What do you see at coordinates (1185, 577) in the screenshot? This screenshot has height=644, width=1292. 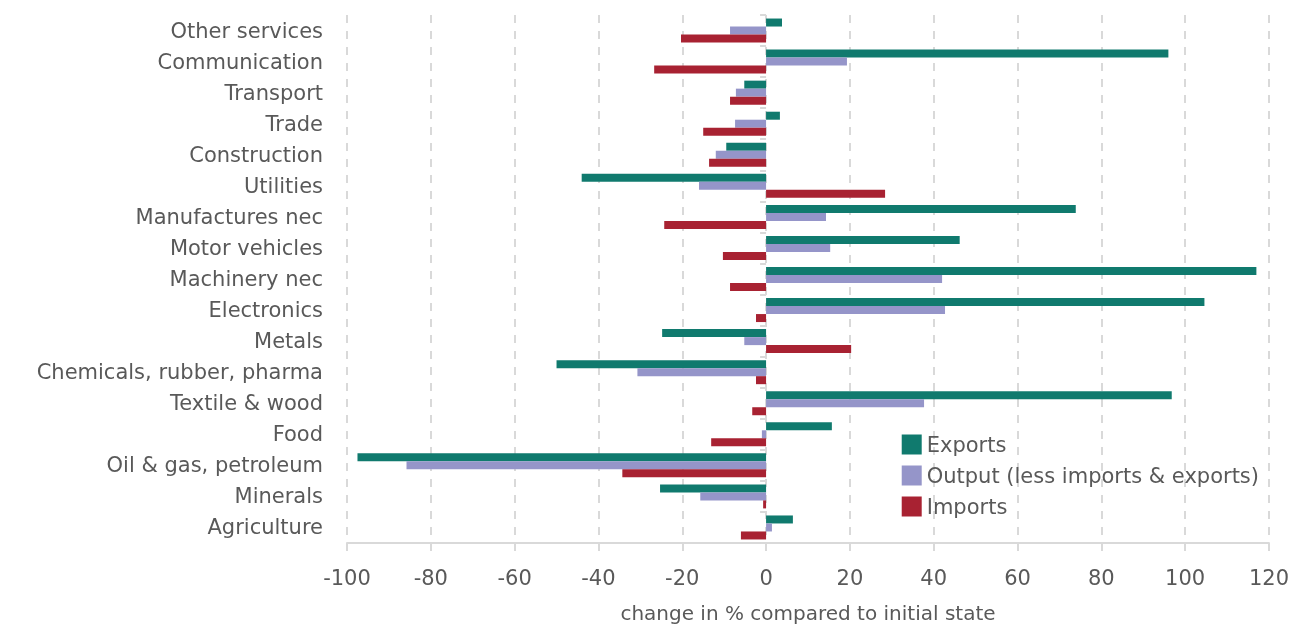 I see `x-tick-label: 100` at bounding box center [1185, 577].